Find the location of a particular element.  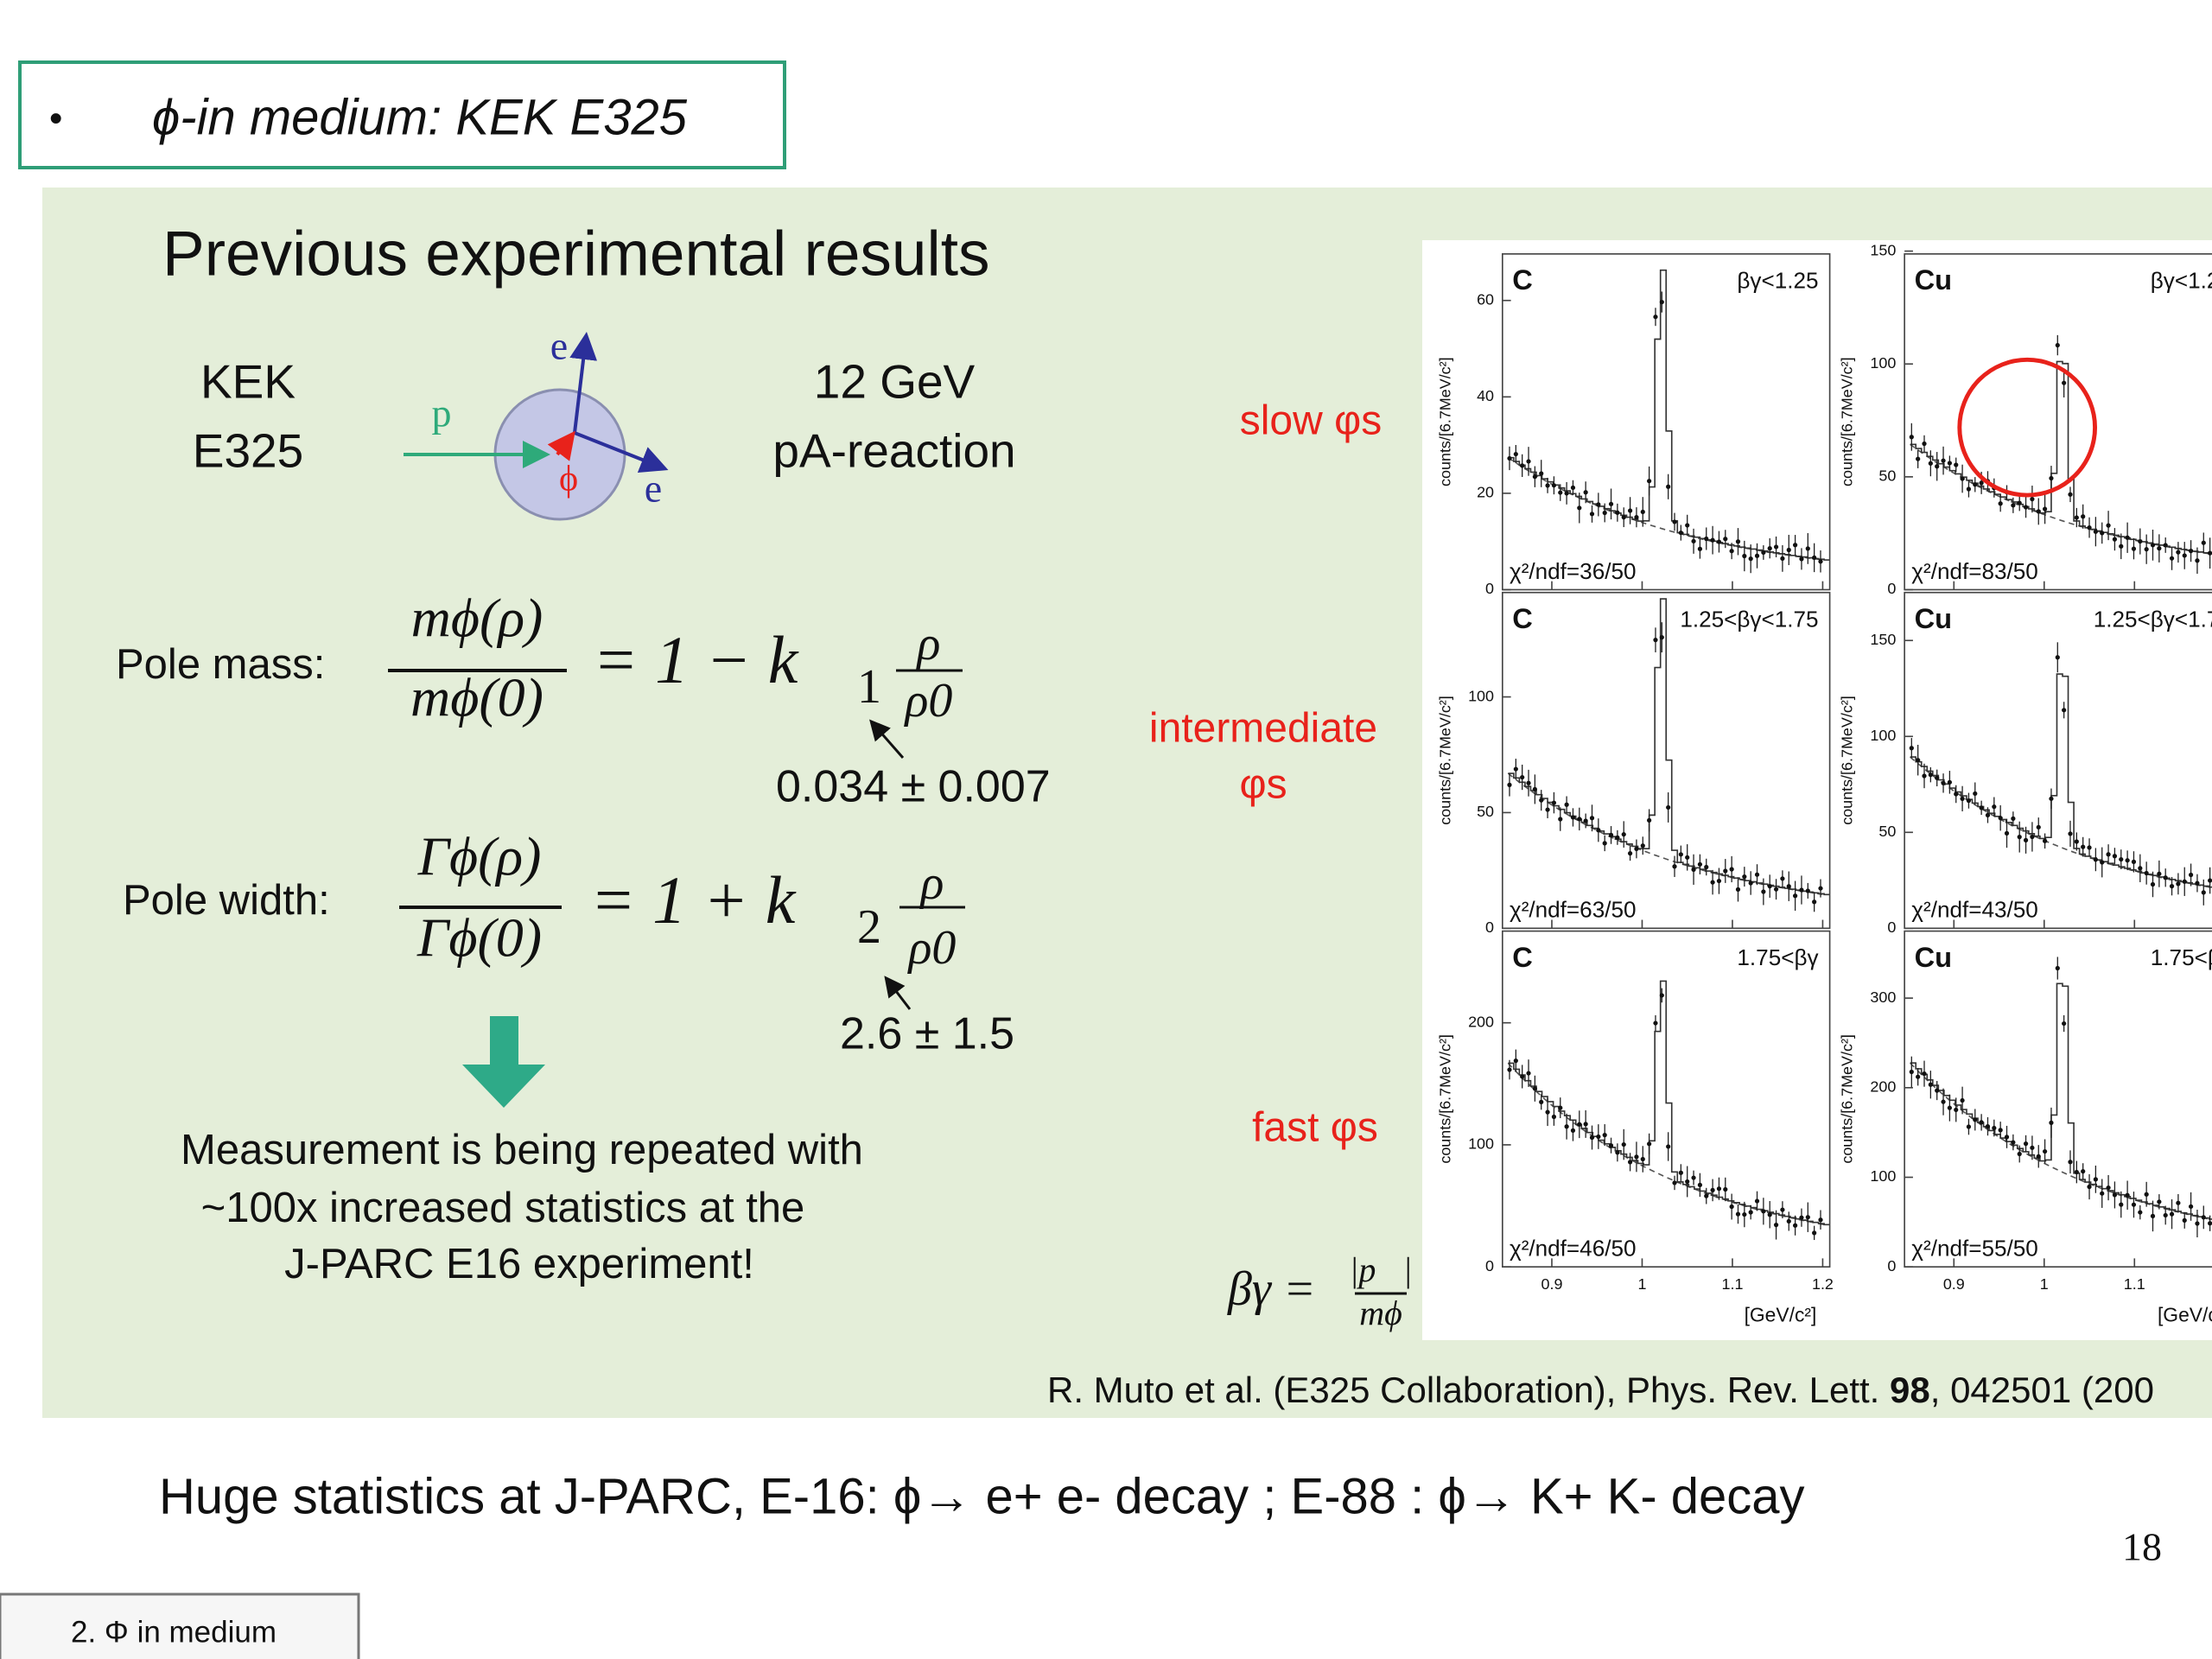

citation-volume: 98 is located at coordinates (1910, 1390).